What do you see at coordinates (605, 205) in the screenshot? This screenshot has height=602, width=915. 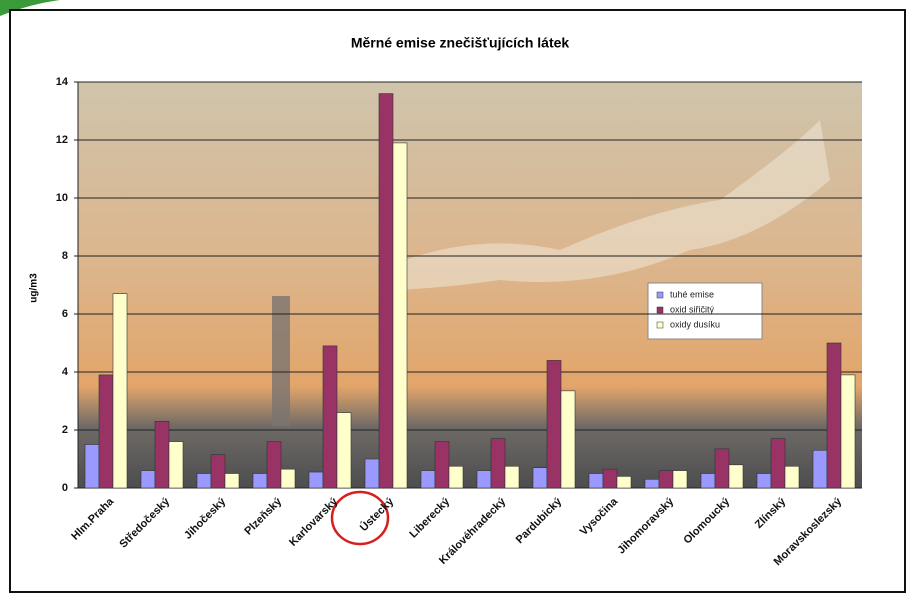 I see `smoke` at bounding box center [605, 205].